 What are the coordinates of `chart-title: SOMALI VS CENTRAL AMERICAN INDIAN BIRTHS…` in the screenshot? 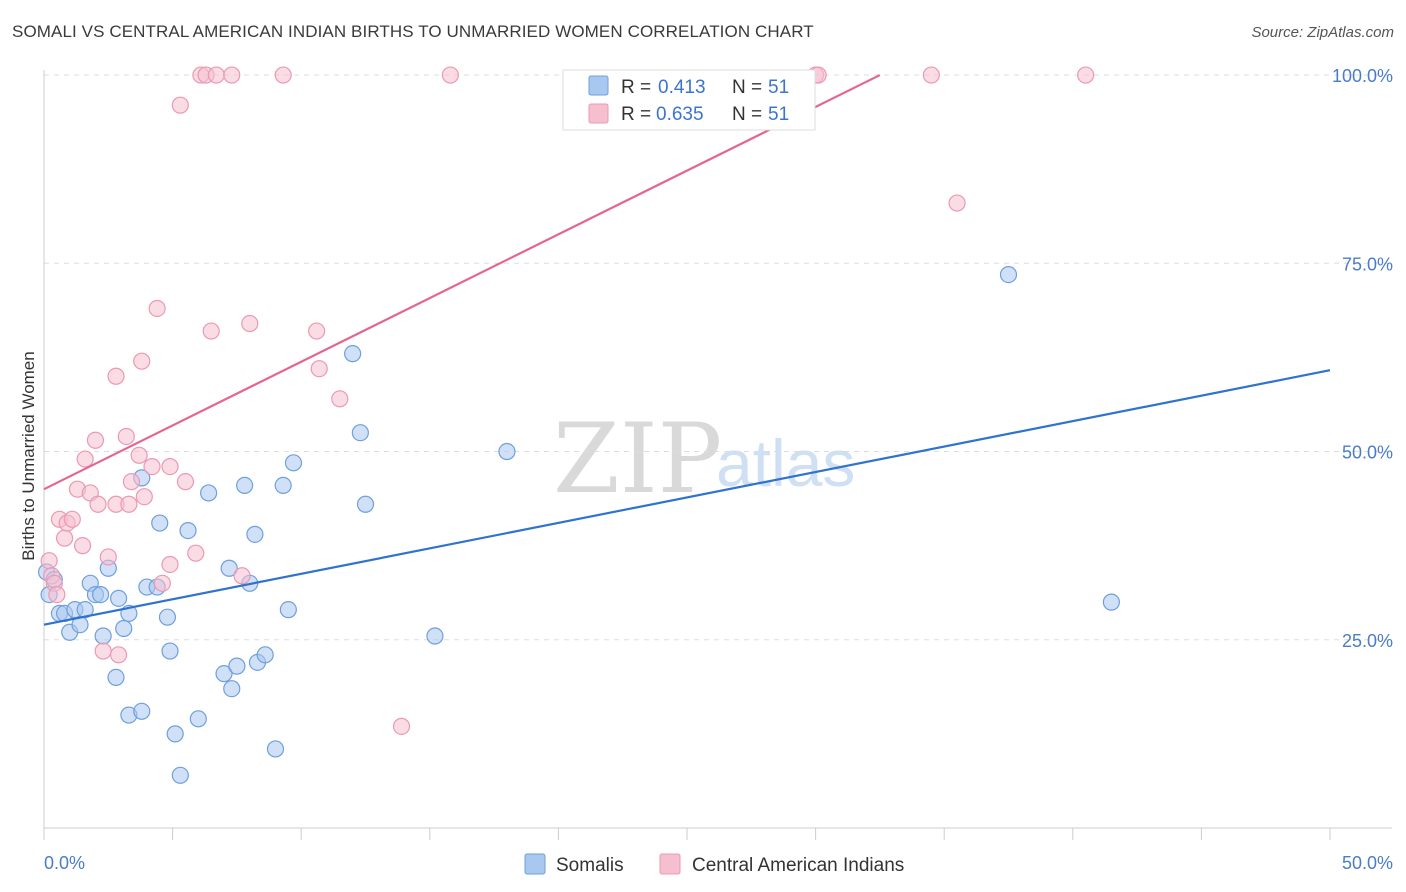 It's located at (413, 31).